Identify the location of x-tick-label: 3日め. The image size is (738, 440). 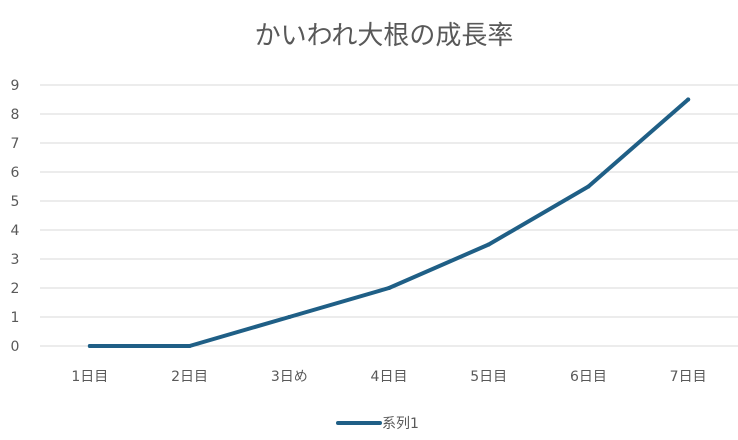
(289, 377).